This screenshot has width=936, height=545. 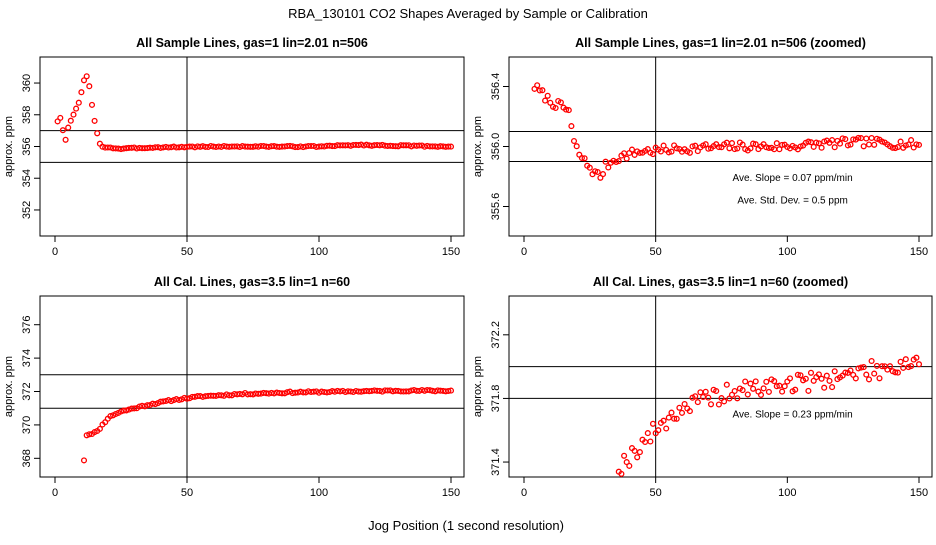 What do you see at coordinates (27, 115) in the screenshot?
I see `y-tick-label: 358` at bounding box center [27, 115].